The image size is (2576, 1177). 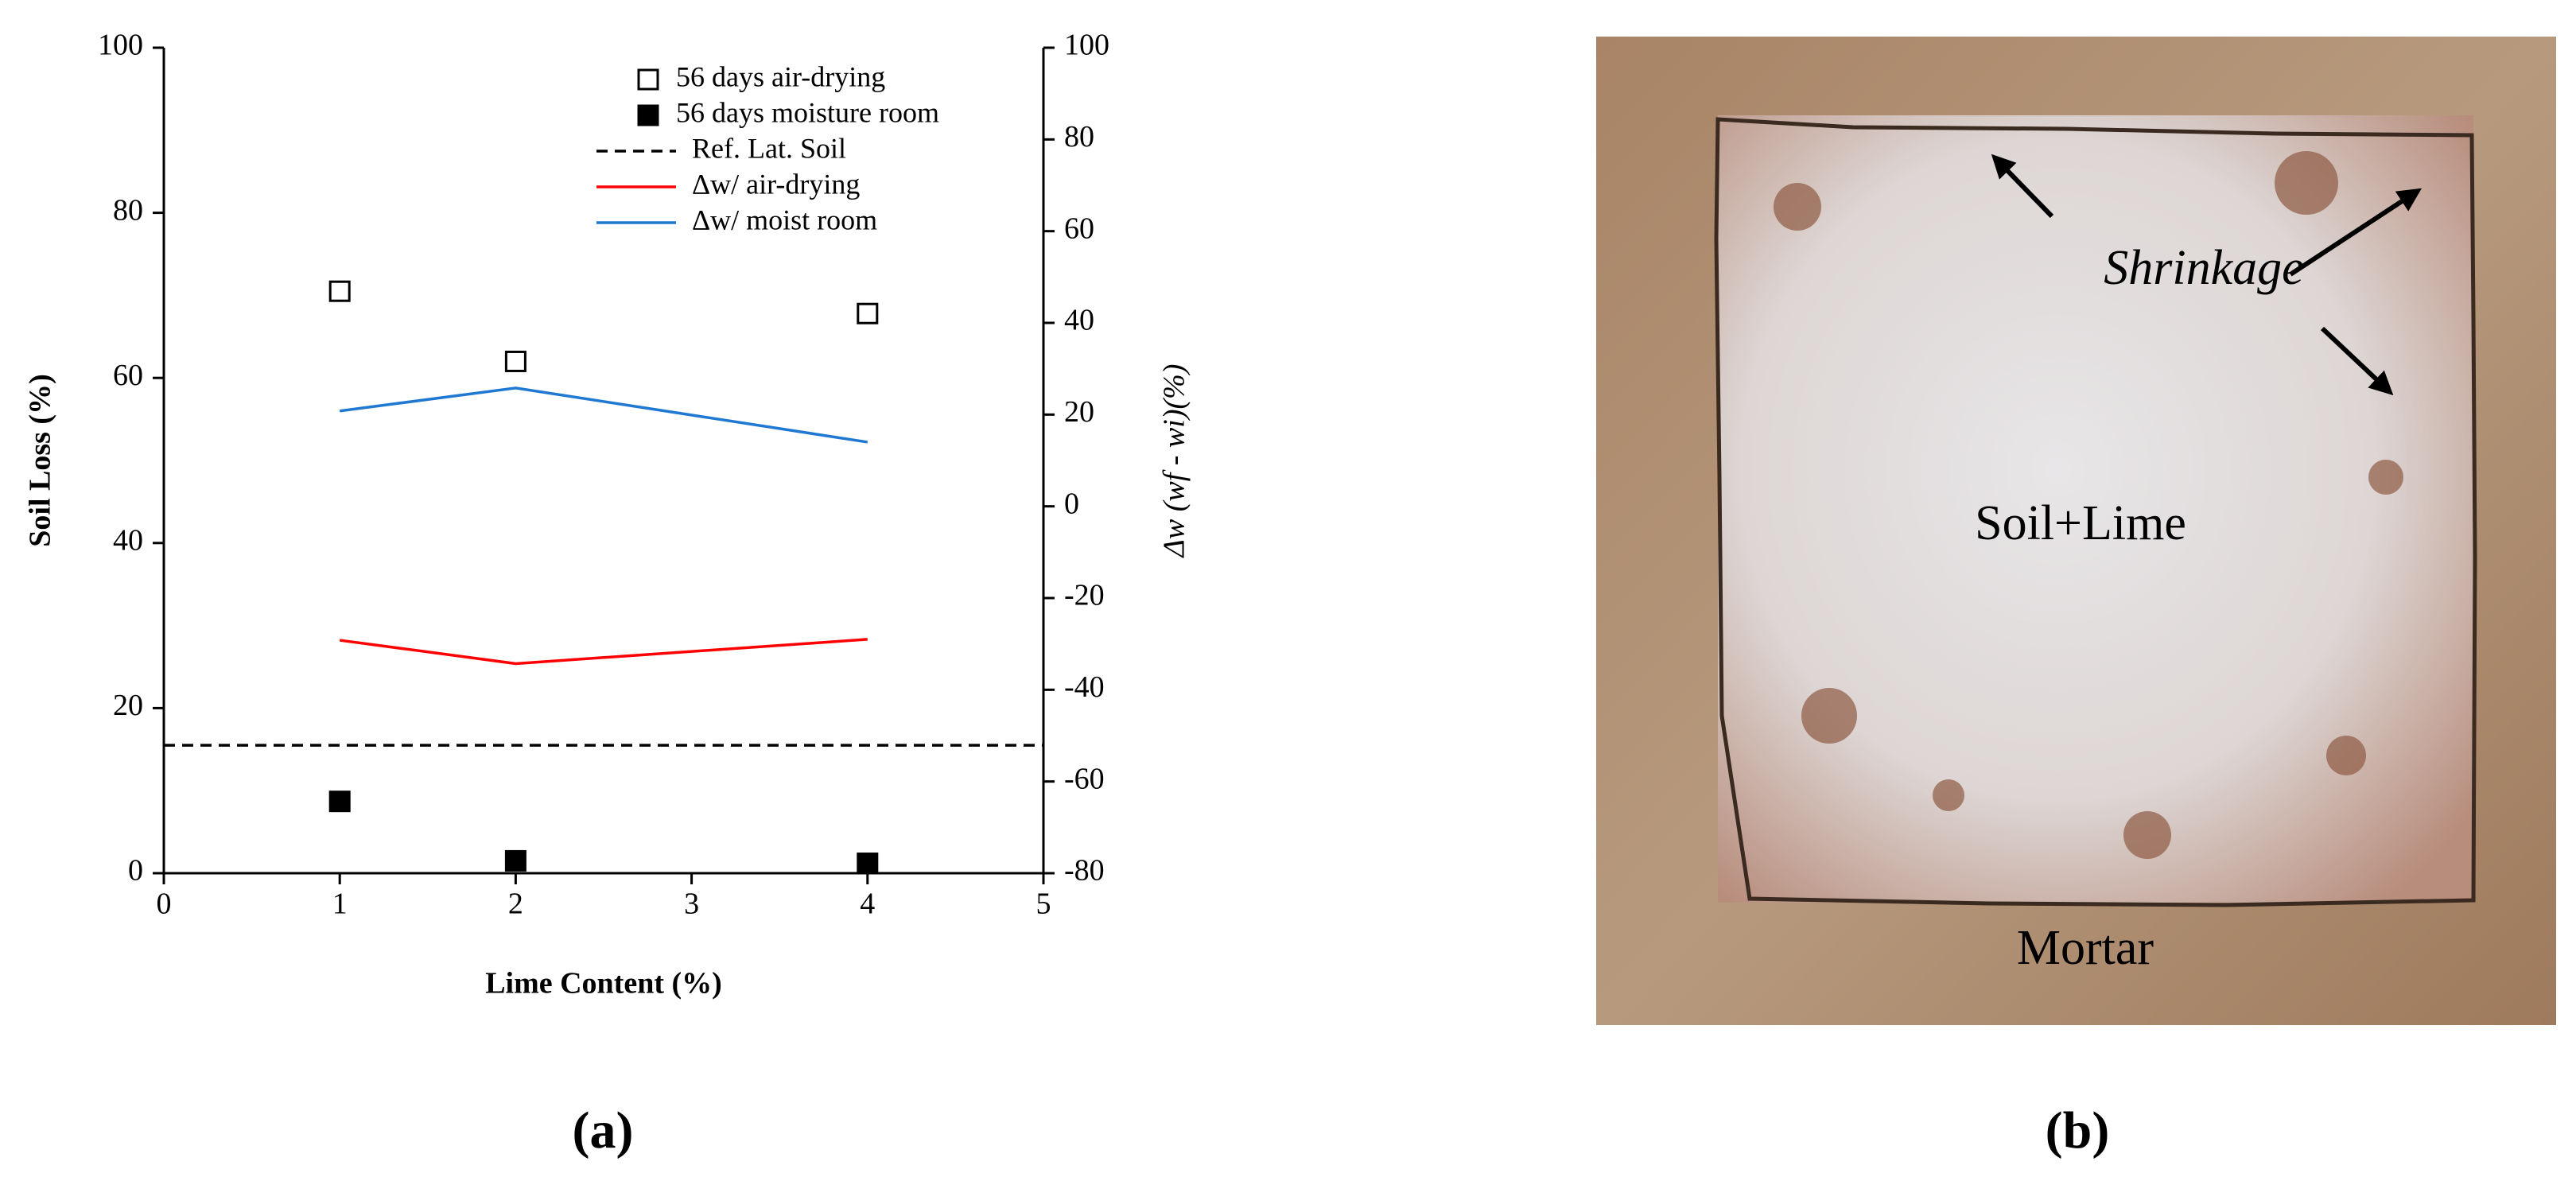 What do you see at coordinates (120, 46) in the screenshot?
I see `y-tick-label: 100` at bounding box center [120, 46].